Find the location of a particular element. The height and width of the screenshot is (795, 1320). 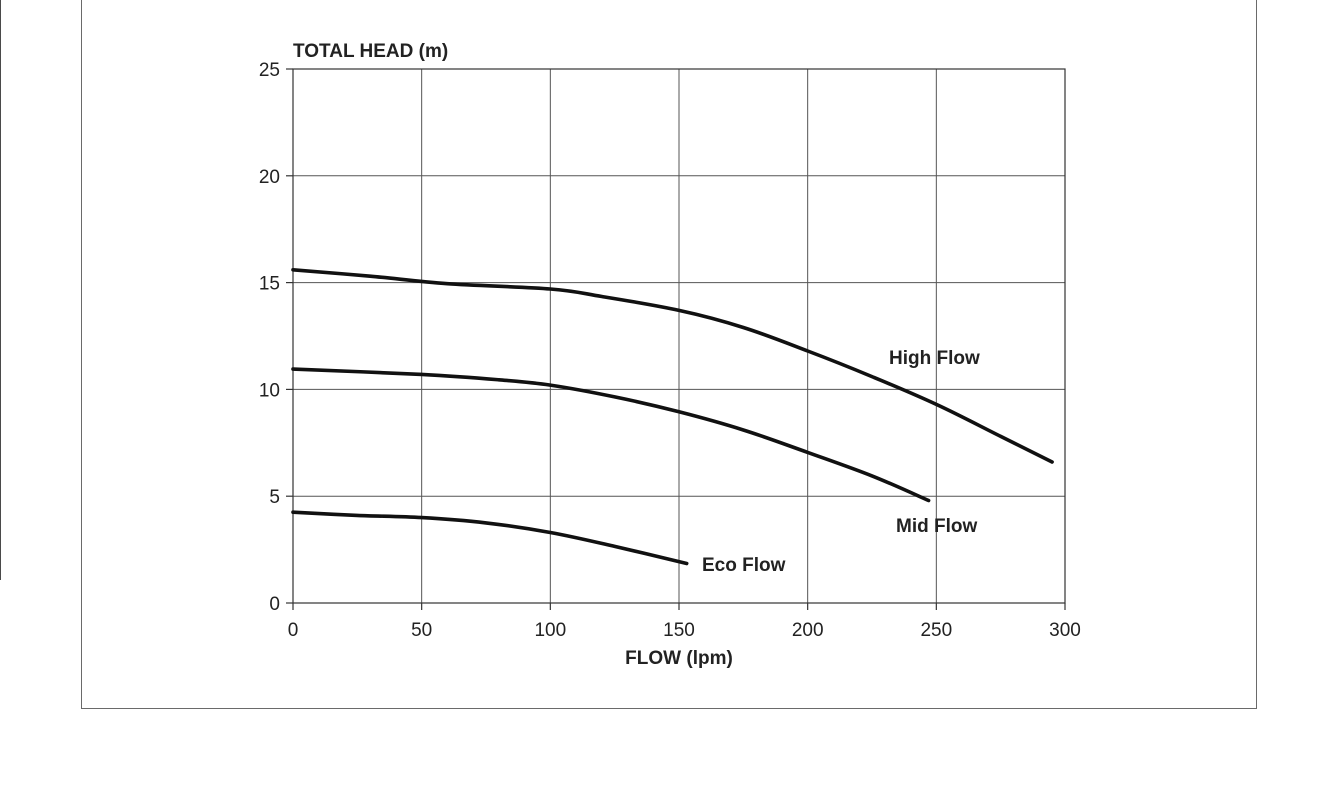

y-tick-label-20: 20 is located at coordinates (269, 177).